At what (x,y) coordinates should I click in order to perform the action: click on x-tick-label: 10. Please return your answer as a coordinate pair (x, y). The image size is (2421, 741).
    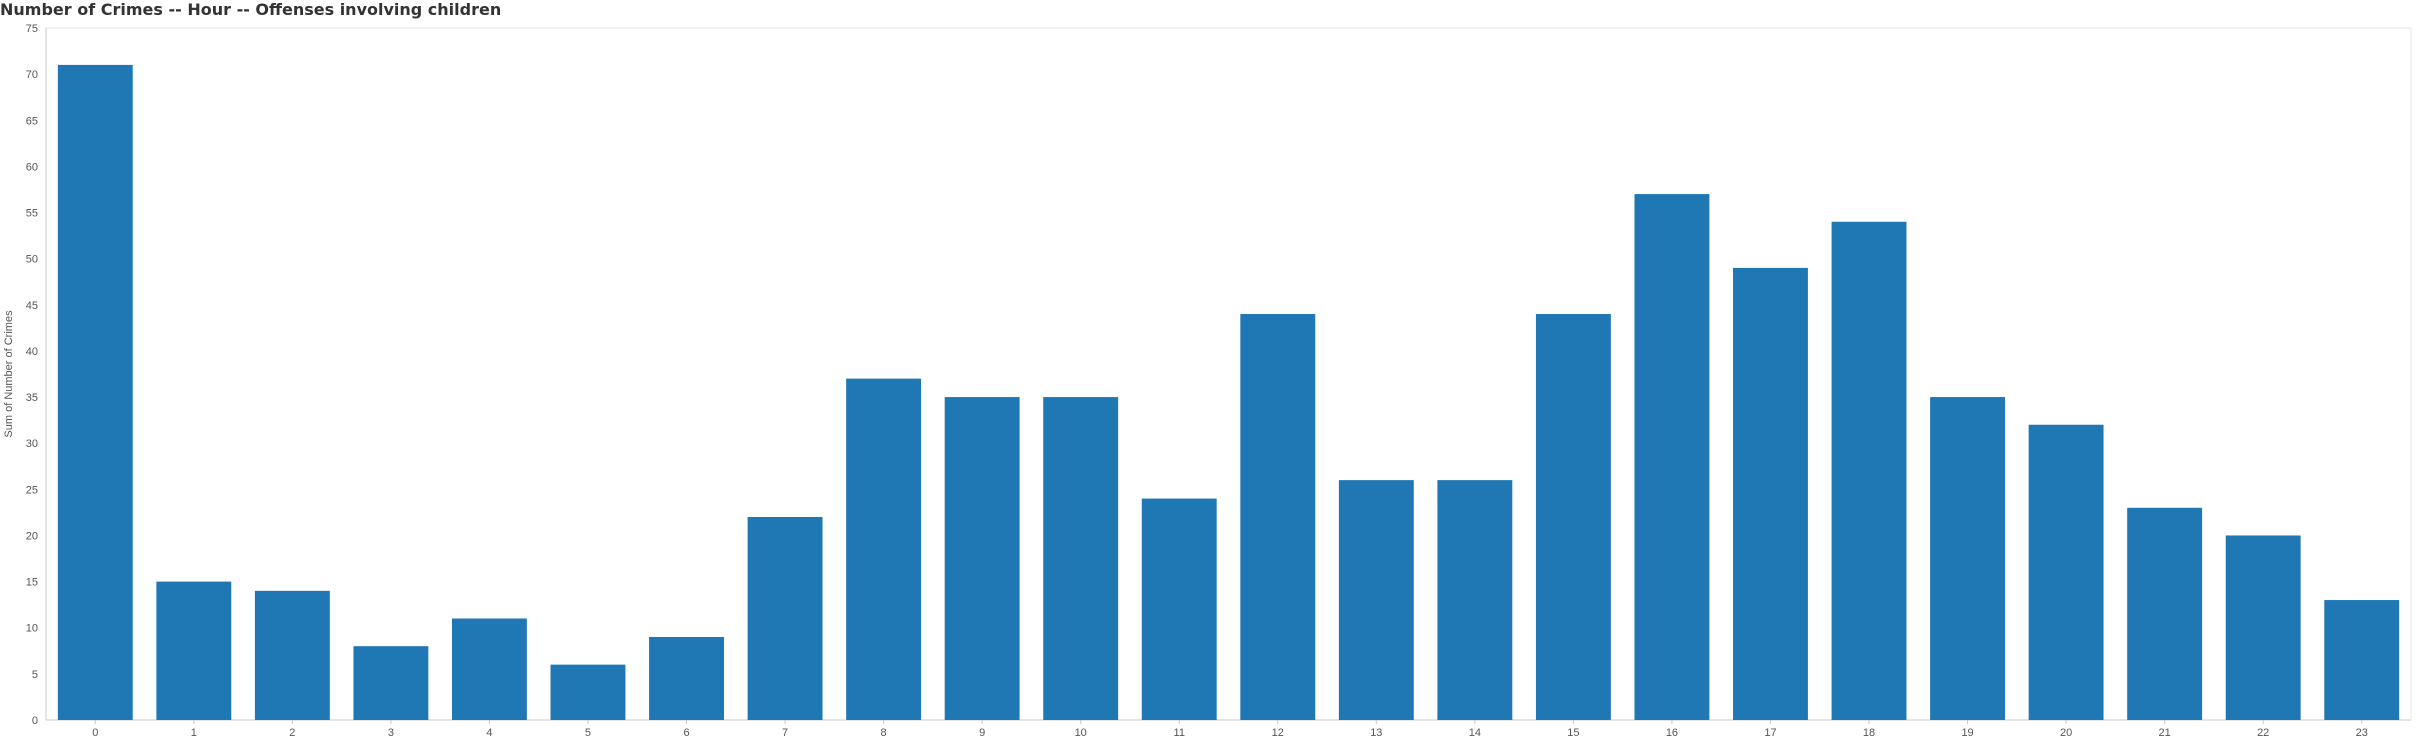
    Looking at the image, I should click on (1081, 733).